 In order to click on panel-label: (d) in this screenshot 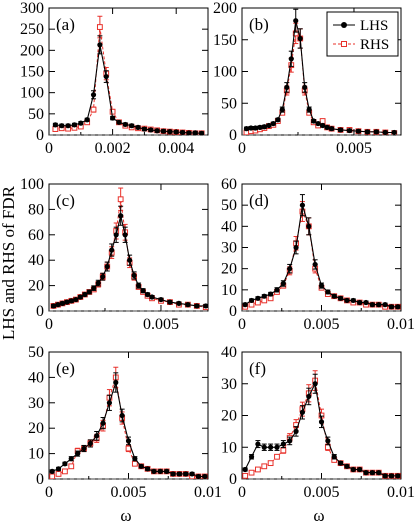, I will do `click(259, 200)`.